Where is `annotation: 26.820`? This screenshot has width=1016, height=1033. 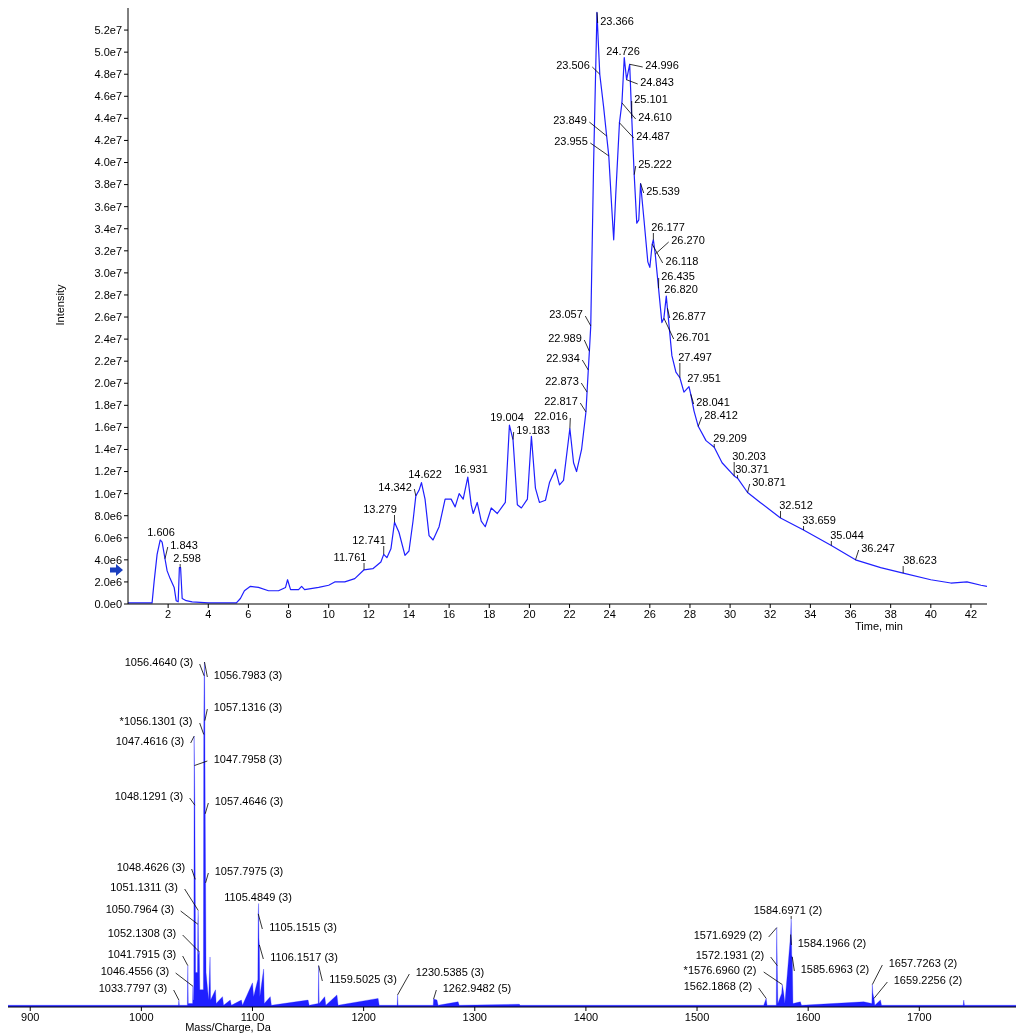
annotation: 26.820 is located at coordinates (681, 289).